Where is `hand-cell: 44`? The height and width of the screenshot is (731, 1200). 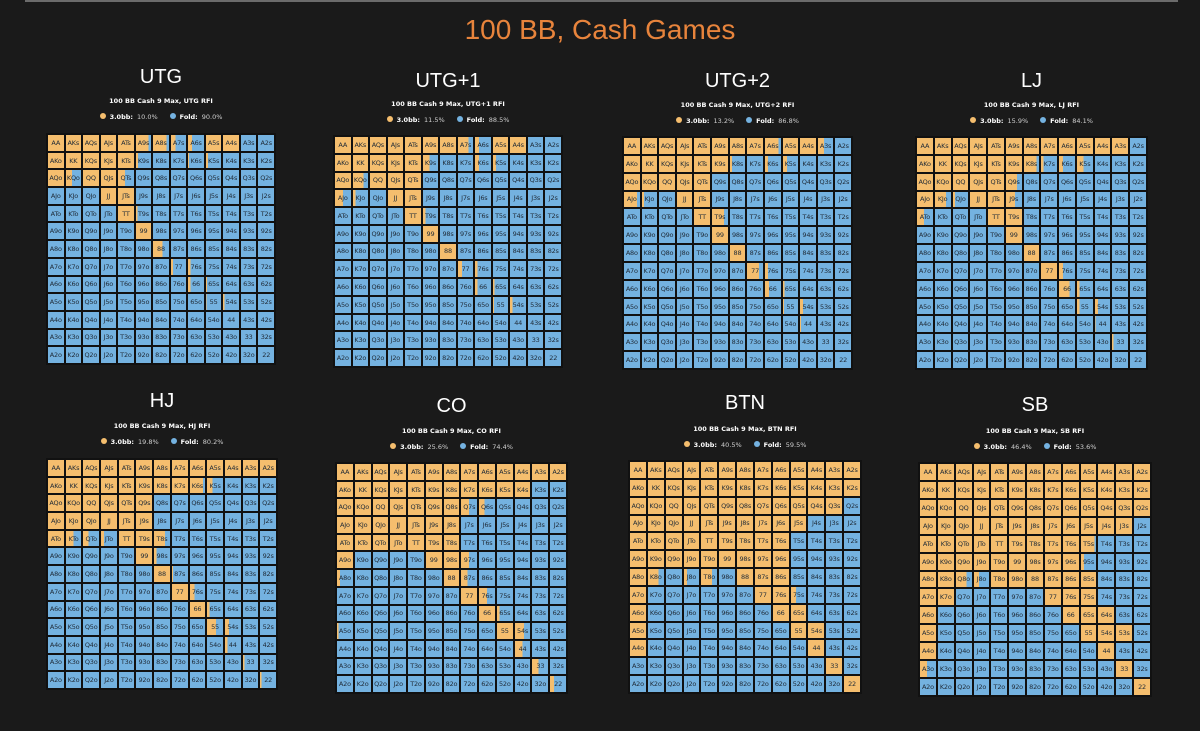
hand-cell: 44 is located at coordinates (1102, 324).